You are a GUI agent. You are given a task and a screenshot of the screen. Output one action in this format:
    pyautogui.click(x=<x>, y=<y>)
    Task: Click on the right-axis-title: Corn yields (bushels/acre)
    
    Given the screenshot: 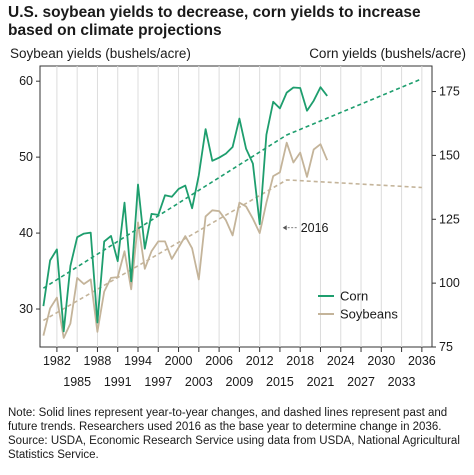 What is the action you would take?
    pyautogui.click(x=387, y=53)
    